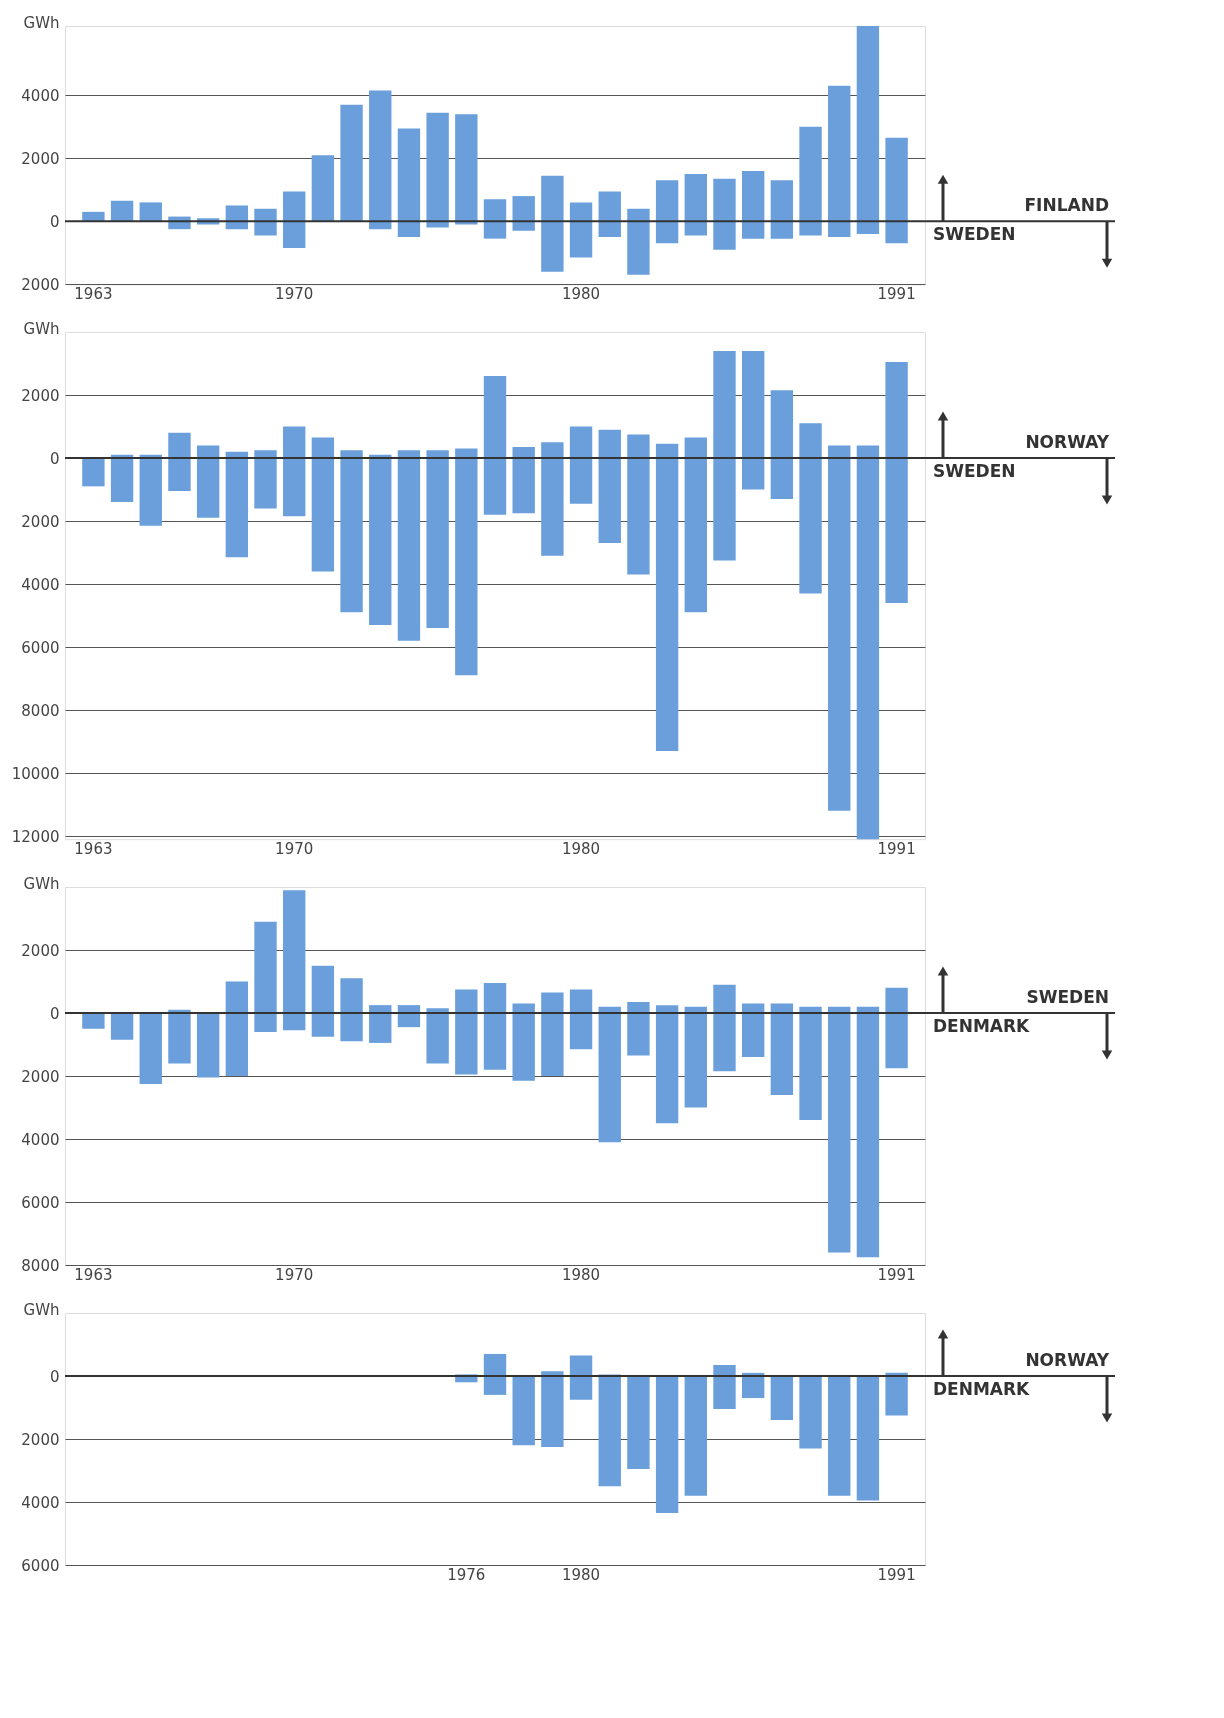 The image size is (1224, 1718). I want to click on x-tick-label: 1970, so click(294, 293).